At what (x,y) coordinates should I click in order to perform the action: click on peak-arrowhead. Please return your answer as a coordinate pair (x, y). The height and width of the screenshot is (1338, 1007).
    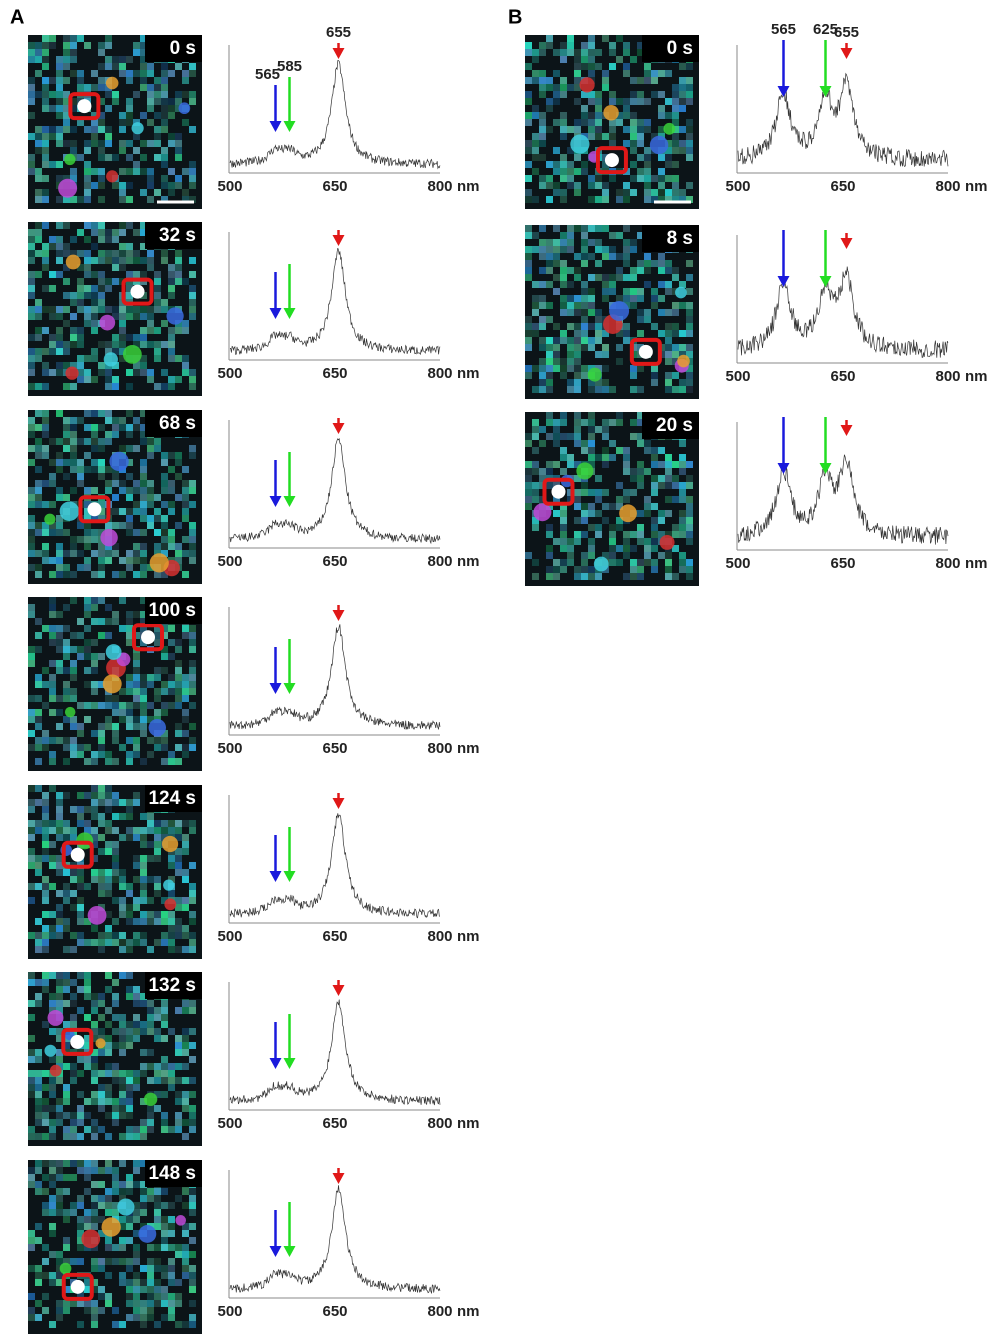
    Looking at the image, I should click on (289, 688).